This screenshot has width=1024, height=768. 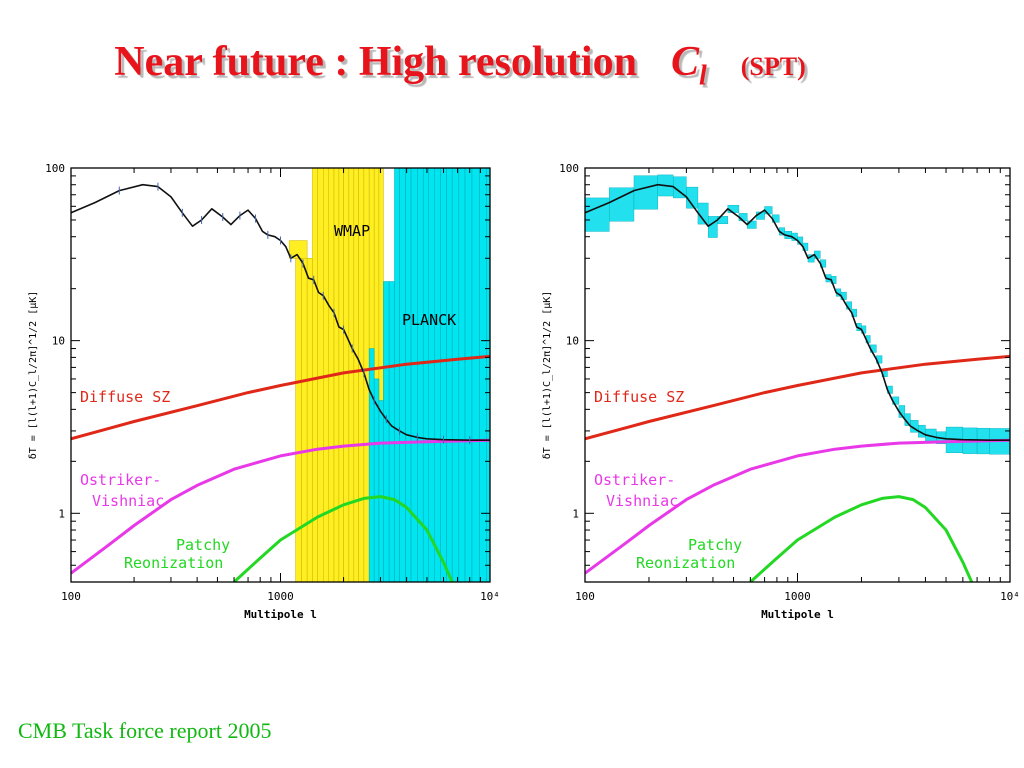 I want to click on title-cl: Cl, so click(x=688, y=65).